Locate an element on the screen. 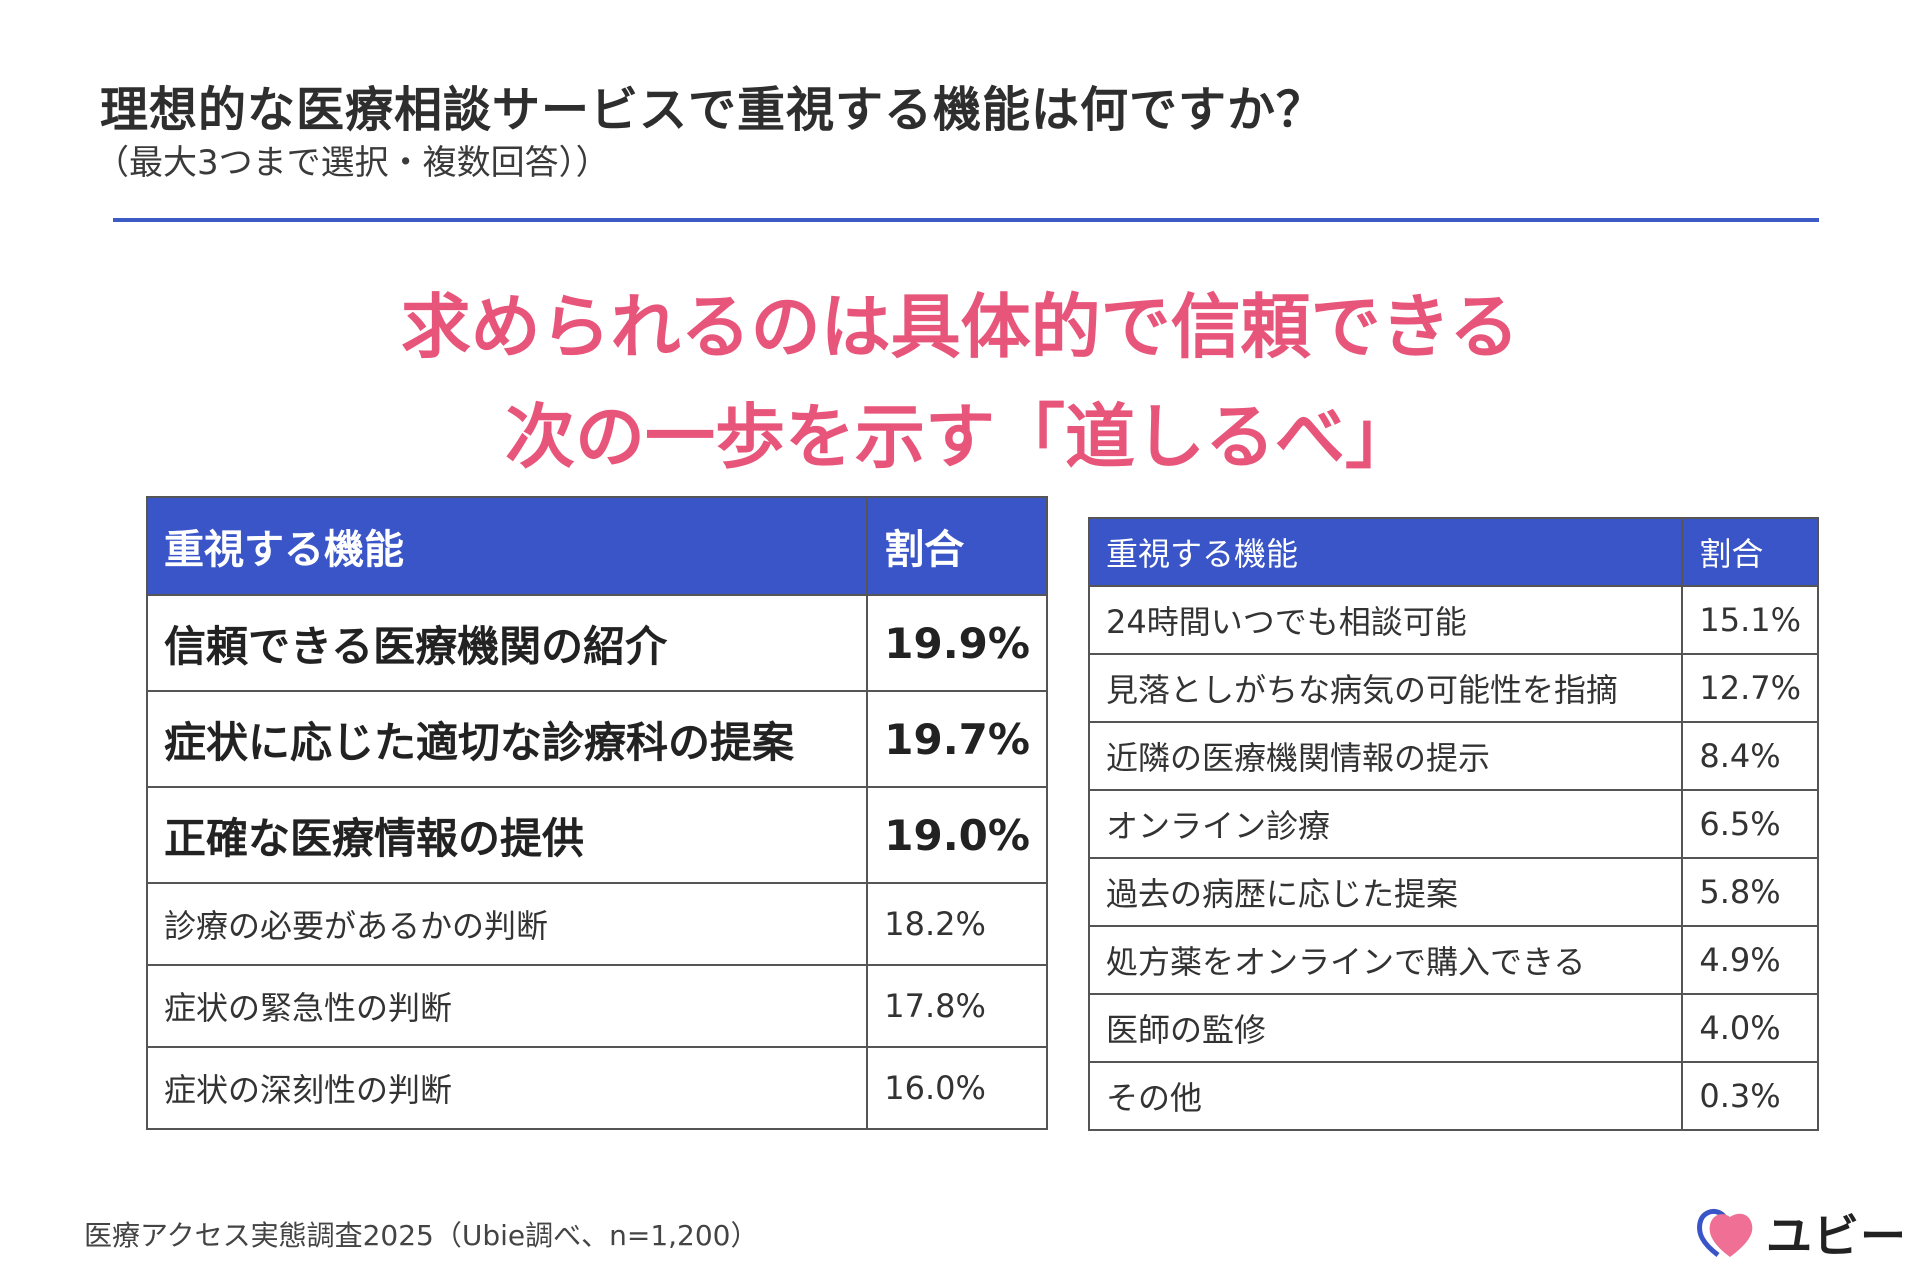  feature-cell: 近隣の医療機関情報の提示 is located at coordinates (1385, 756).